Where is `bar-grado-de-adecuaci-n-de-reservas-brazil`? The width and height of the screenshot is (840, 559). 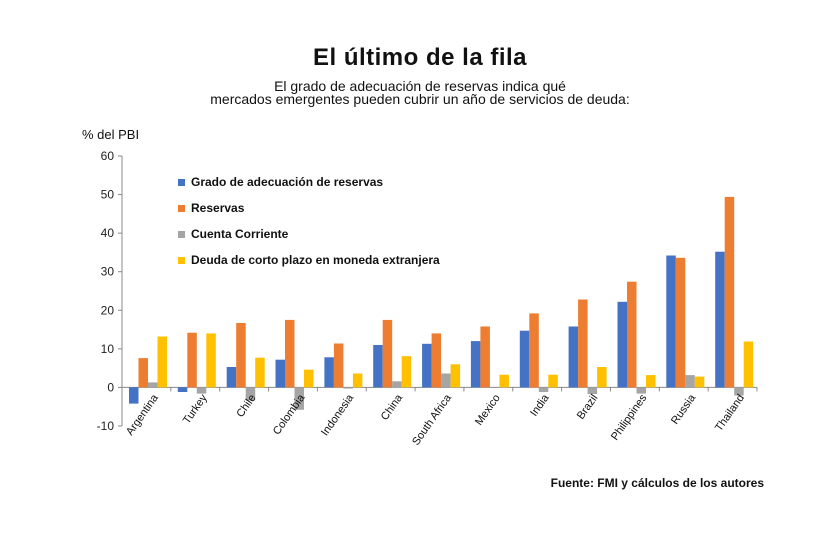
bar-grado-de-adecuaci-n-de-reservas-brazil is located at coordinates (573, 357).